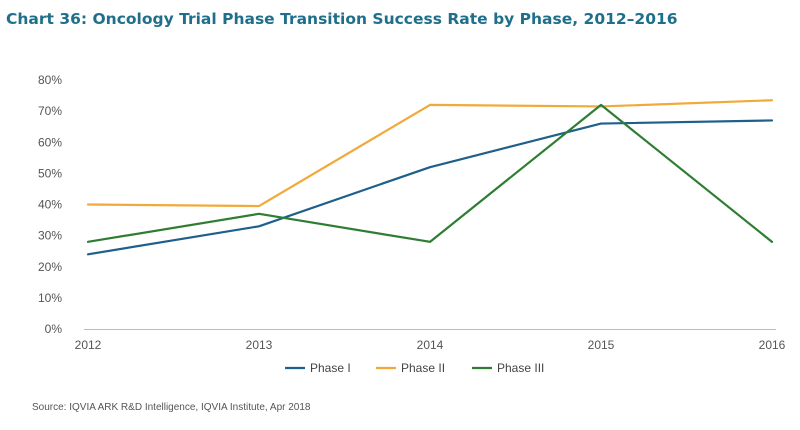 This screenshot has height=430, width=800. Describe the element at coordinates (54, 329) in the screenshot. I see `y-tick-label: 0%` at that location.